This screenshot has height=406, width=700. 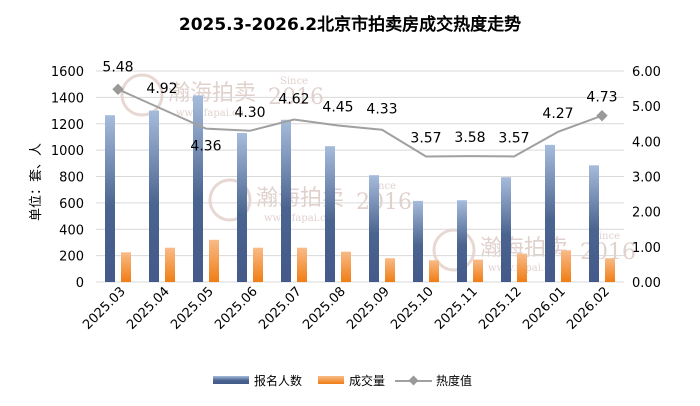 What do you see at coordinates (646, 107) in the screenshot?
I see `right-tick-label: 5.00` at bounding box center [646, 107].